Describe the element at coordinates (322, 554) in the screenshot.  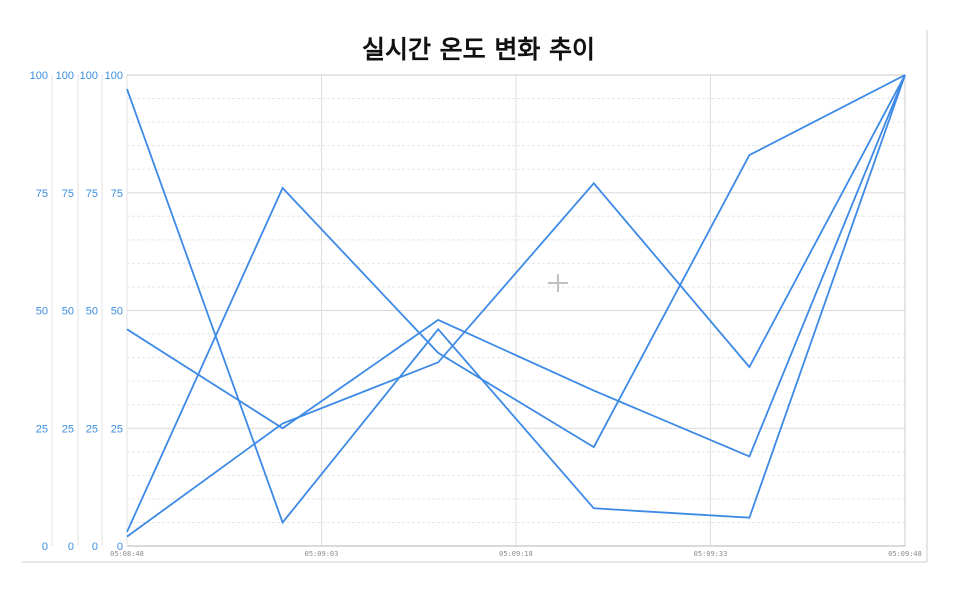
I see `x-tick-label: 05:09:03` at that location.